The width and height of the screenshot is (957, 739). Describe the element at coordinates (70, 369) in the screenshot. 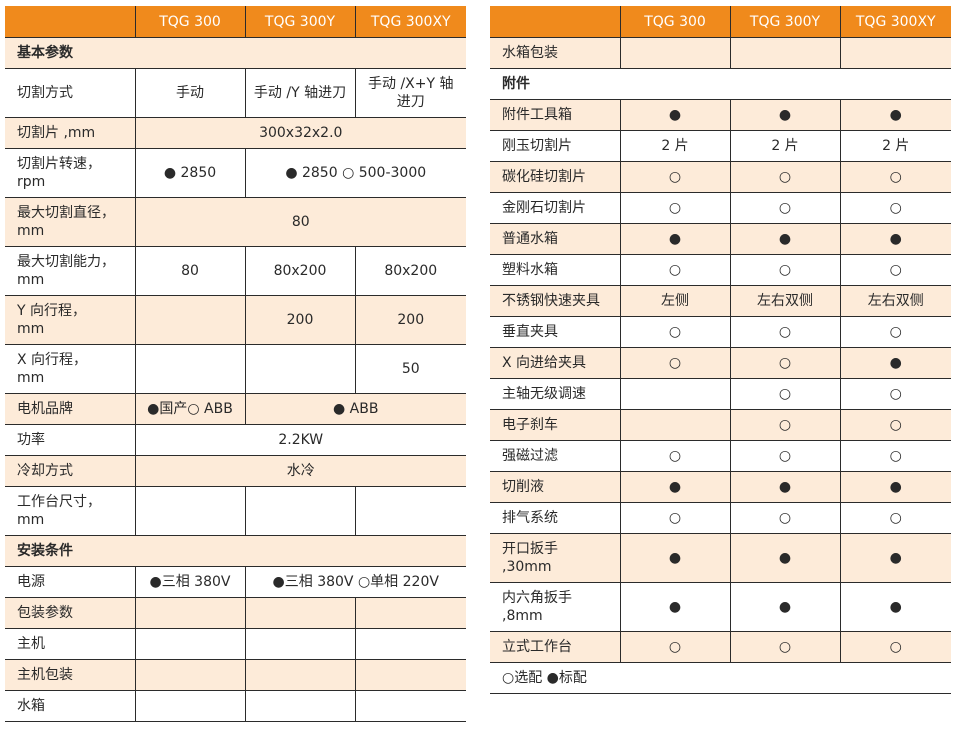

I see `row-label: X 向行程， mm` at that location.